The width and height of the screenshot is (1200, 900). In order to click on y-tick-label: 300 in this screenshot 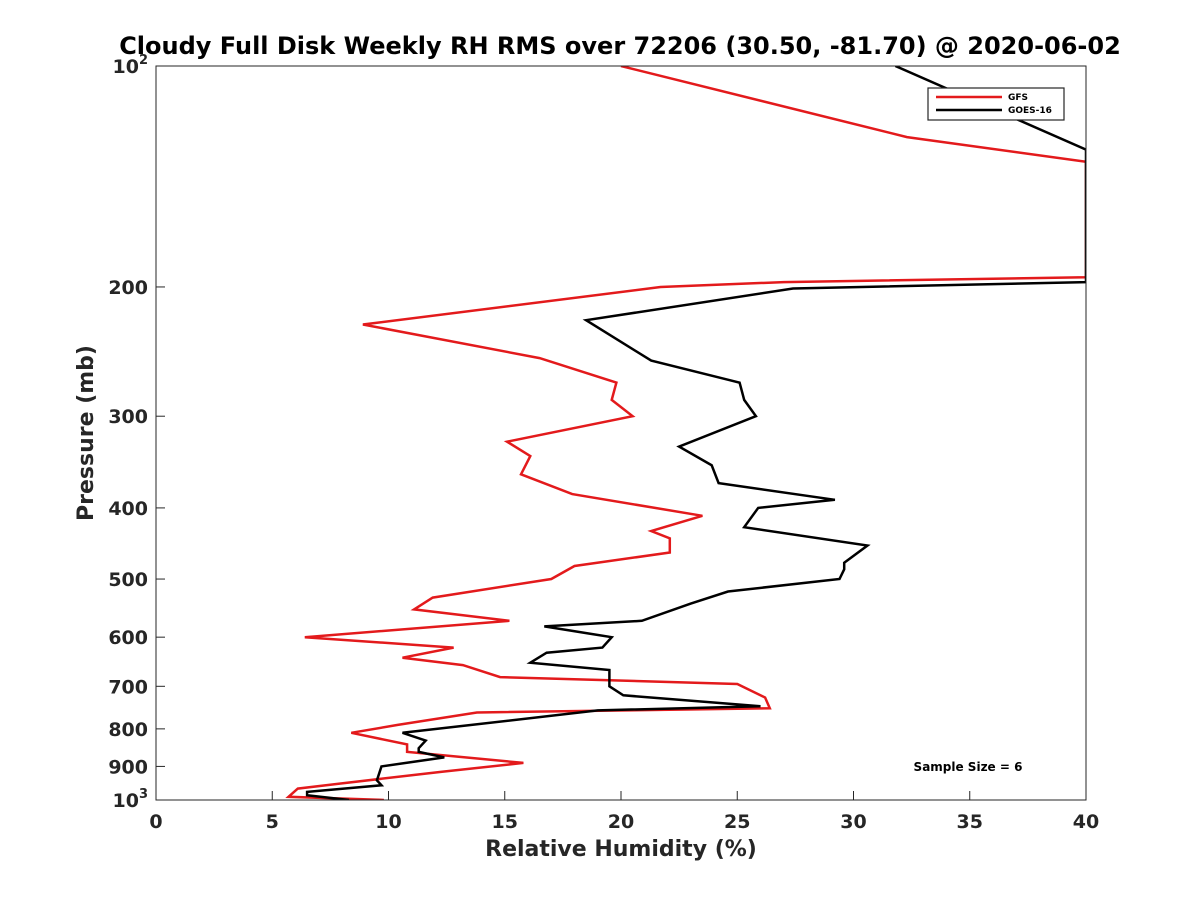, I will do `click(128, 417)`.